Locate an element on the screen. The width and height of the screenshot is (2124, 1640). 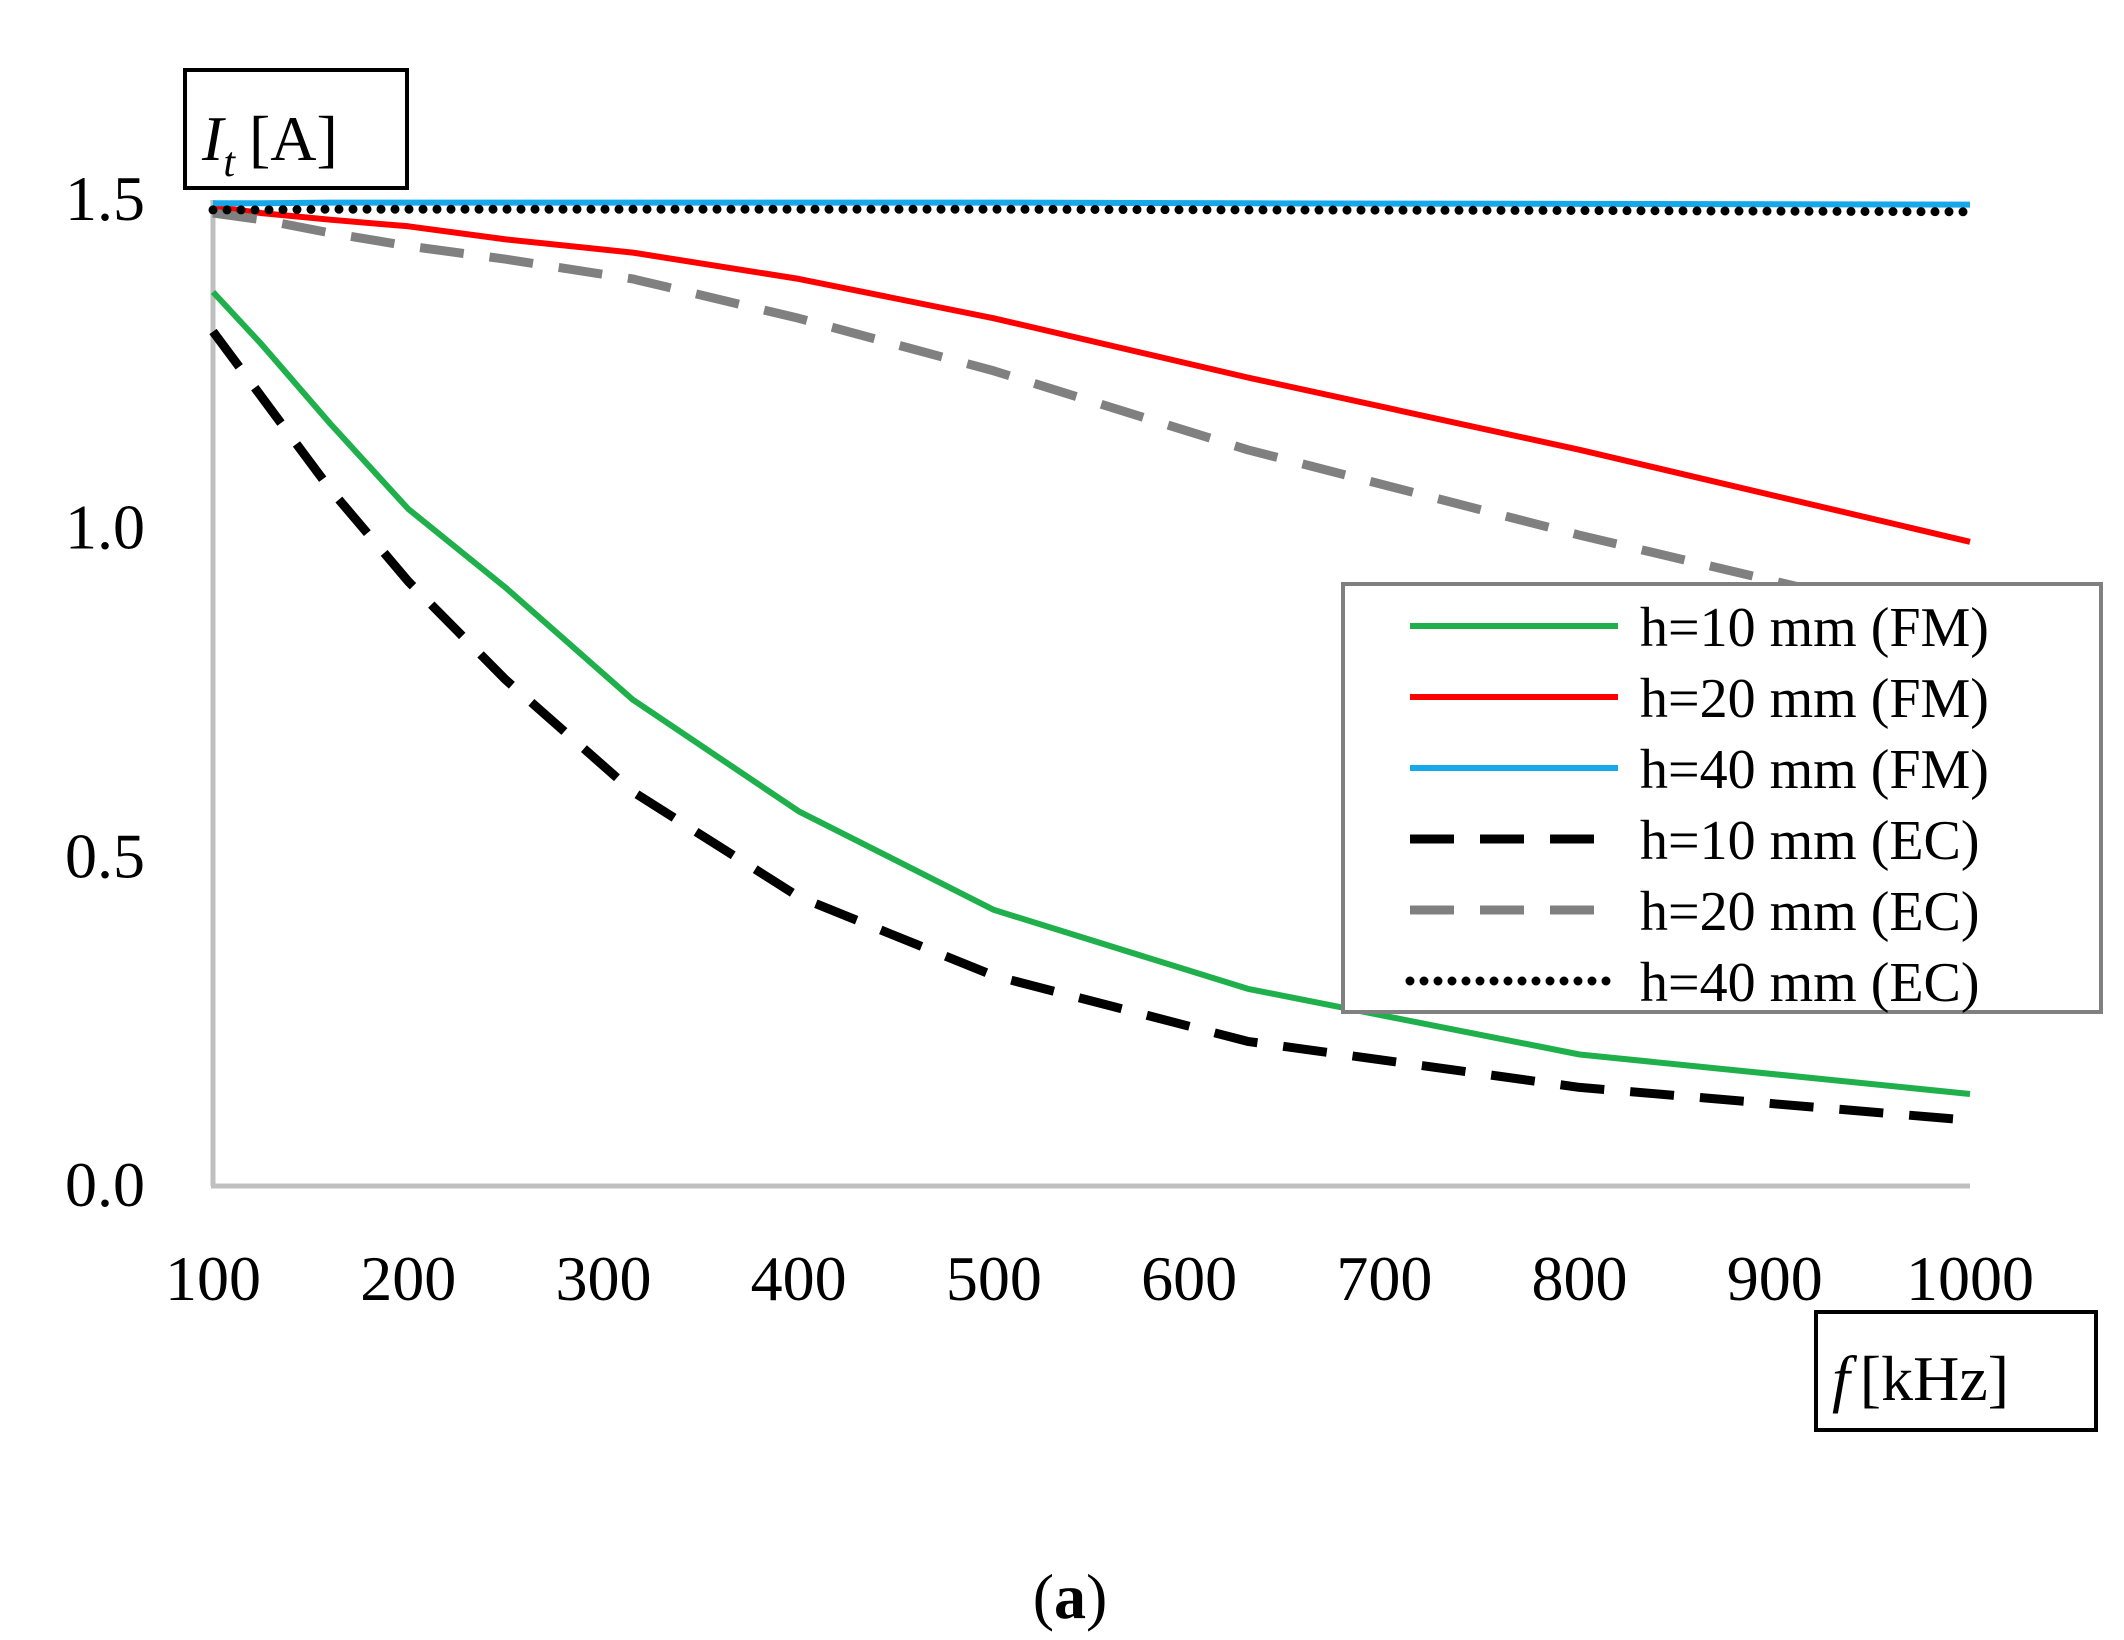
legend-label: h=10 mm (EC) is located at coordinates (1810, 841).